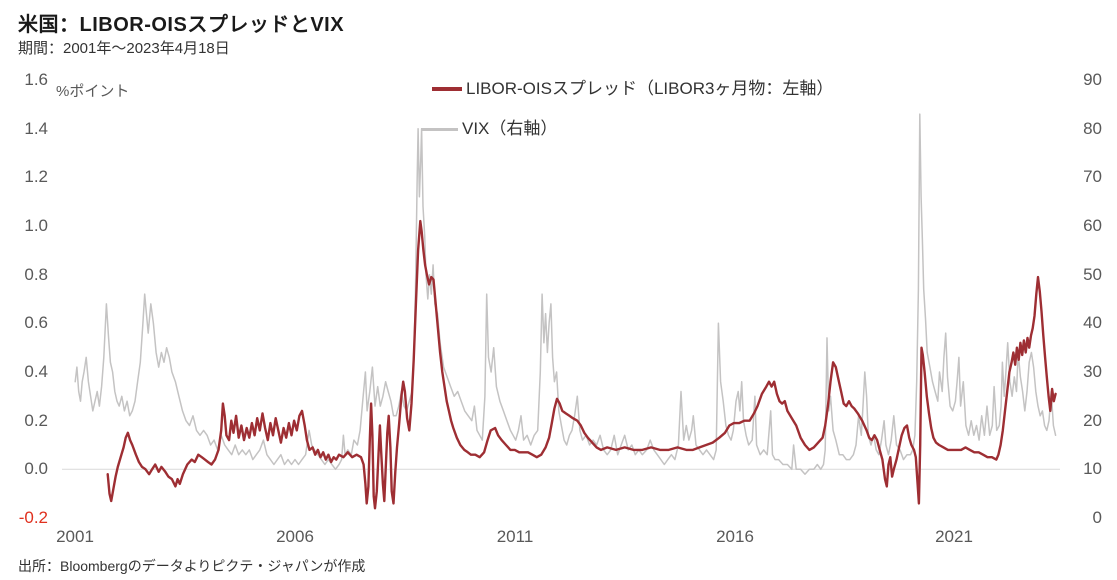  Describe the element at coordinates (75, 536) in the screenshot. I see `x-axis-tick-2001: 2001` at that location.